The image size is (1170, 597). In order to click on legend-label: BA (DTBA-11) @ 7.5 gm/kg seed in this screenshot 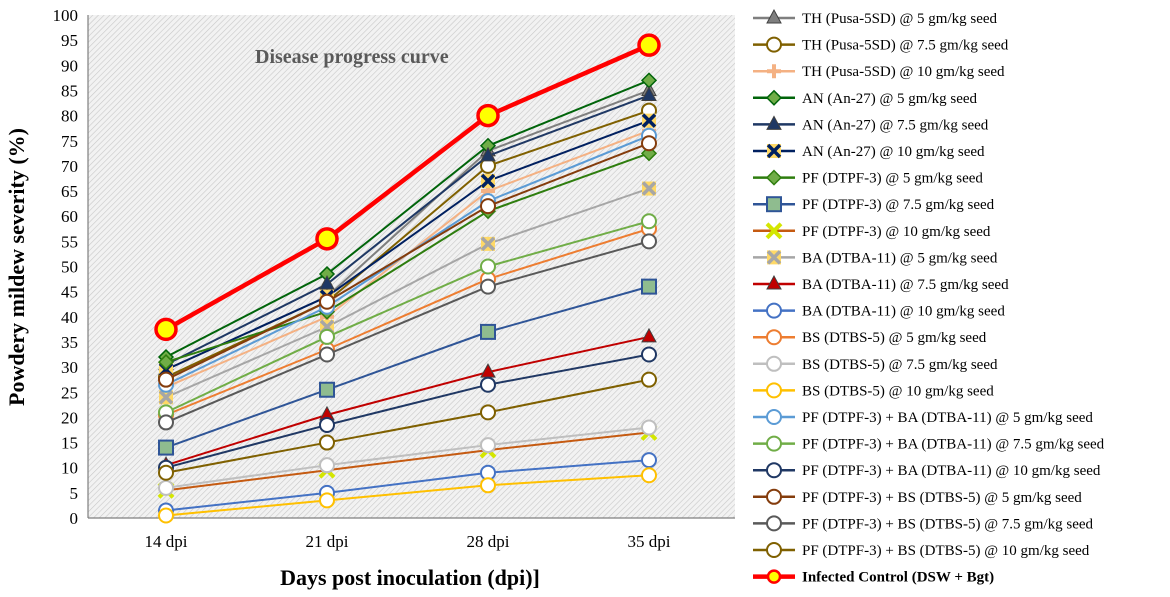, I will do `click(905, 285)`.